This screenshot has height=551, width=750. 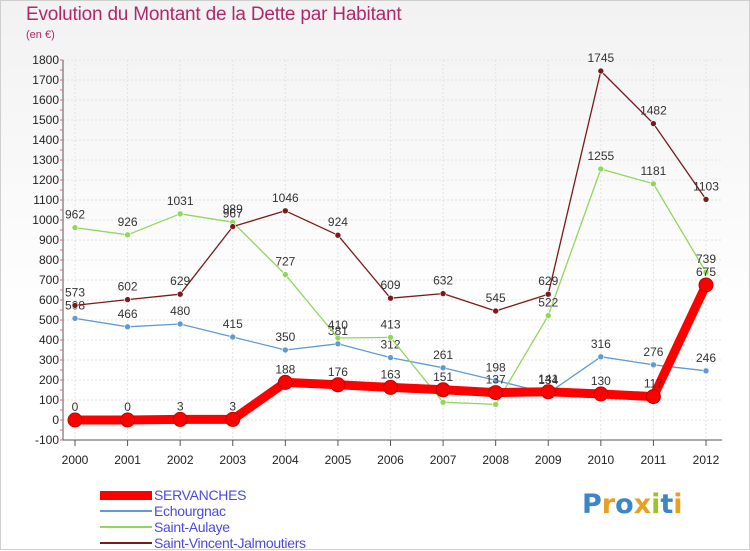 What do you see at coordinates (45, 100) in the screenshot?
I see `y-tick-label: 1600` at bounding box center [45, 100].